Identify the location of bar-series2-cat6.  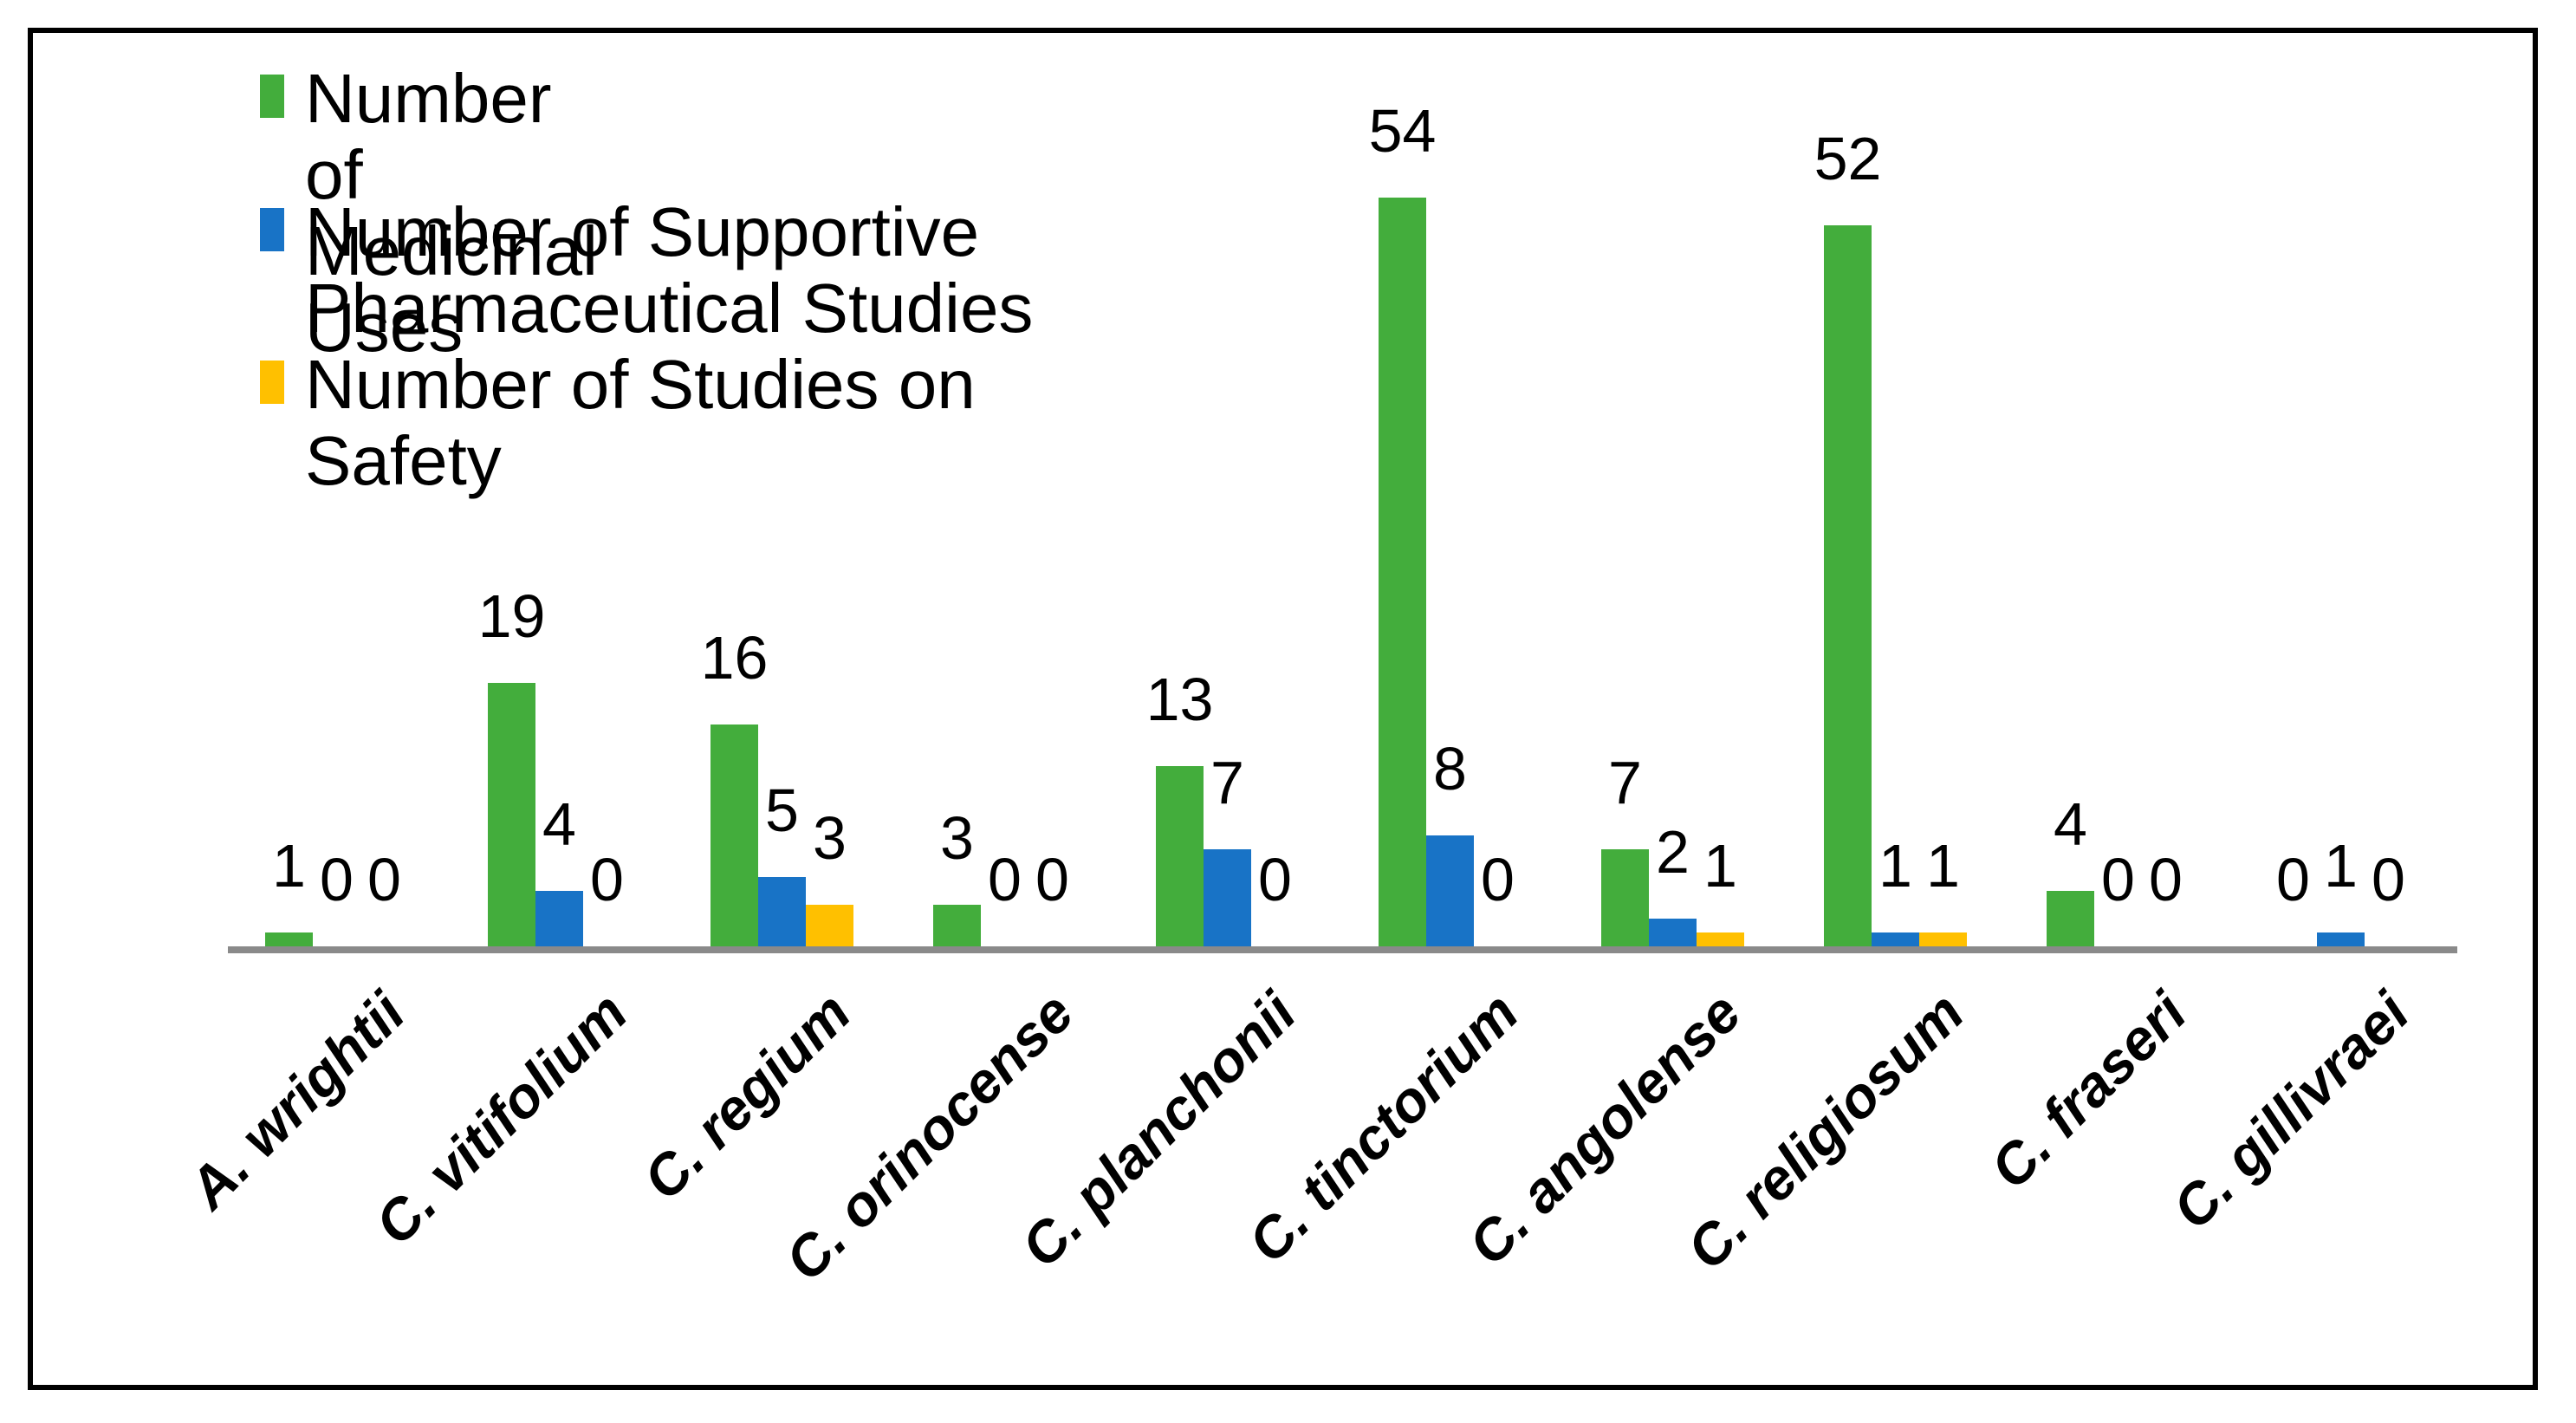
(1721, 939).